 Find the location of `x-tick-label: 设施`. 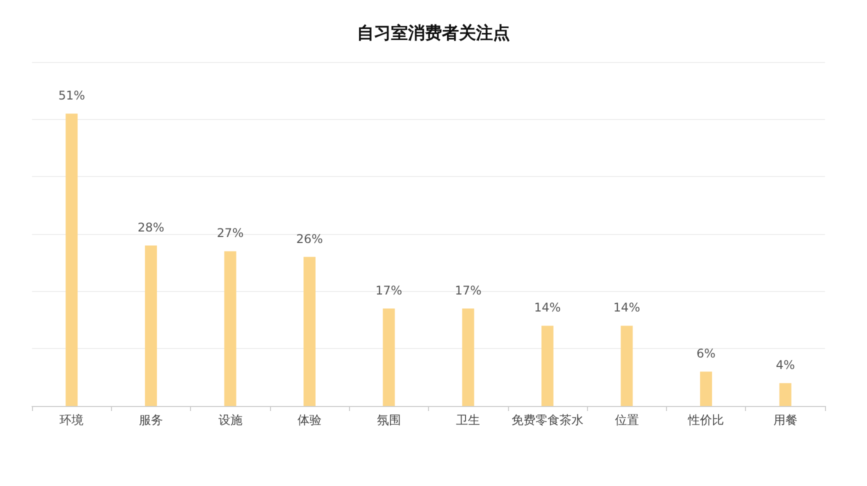

x-tick-label: 设施 is located at coordinates (230, 420).